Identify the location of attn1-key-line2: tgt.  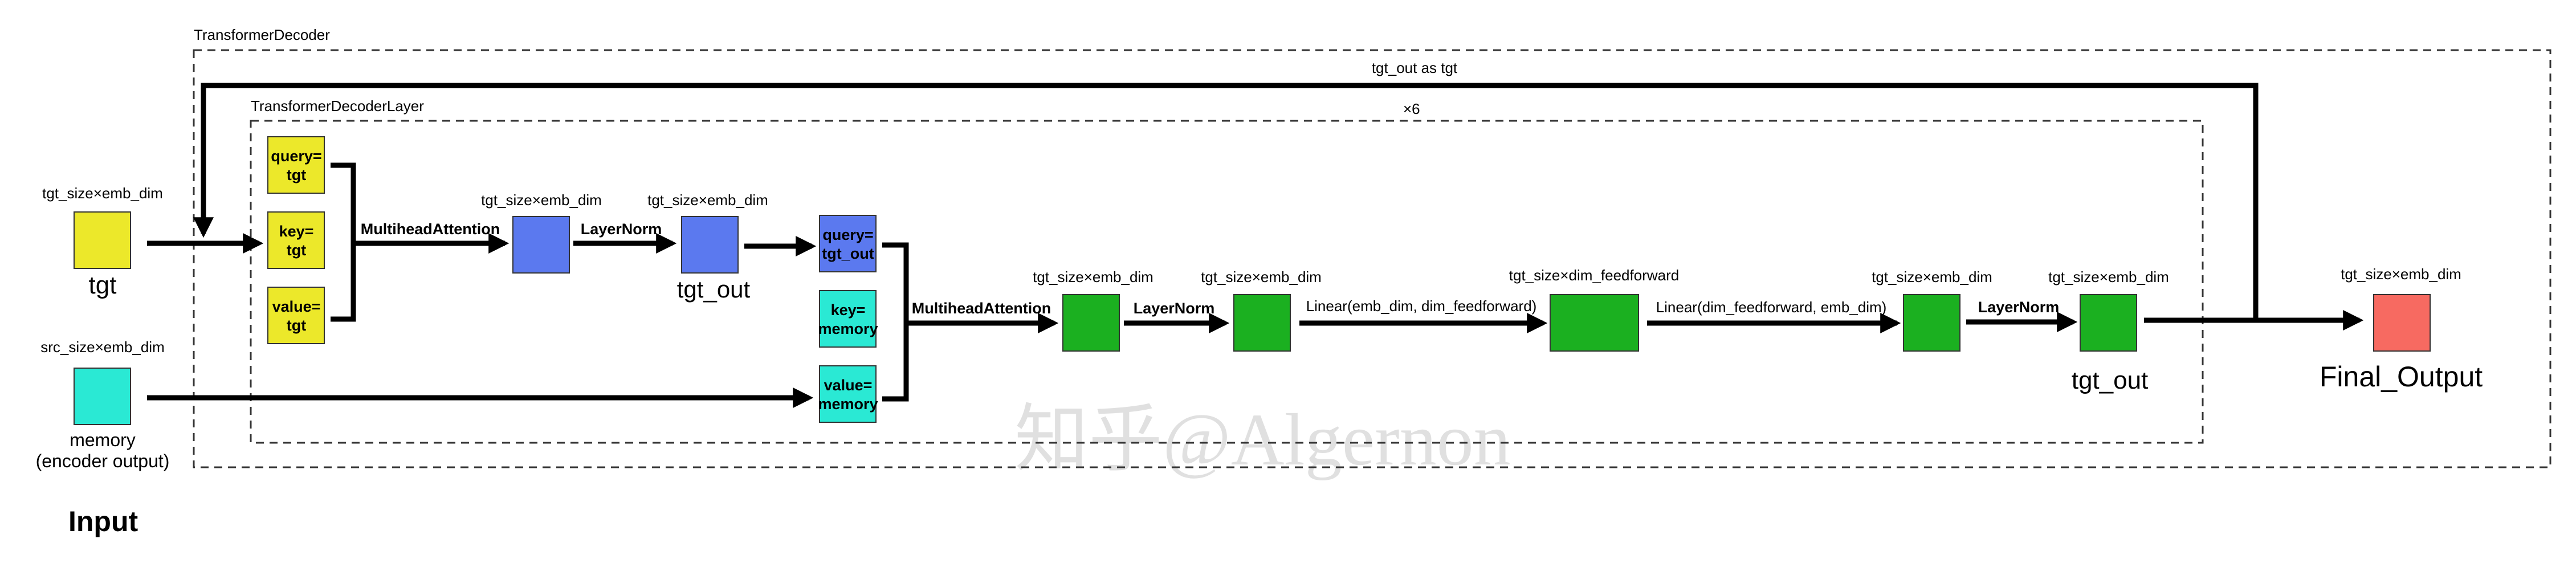
(296, 250).